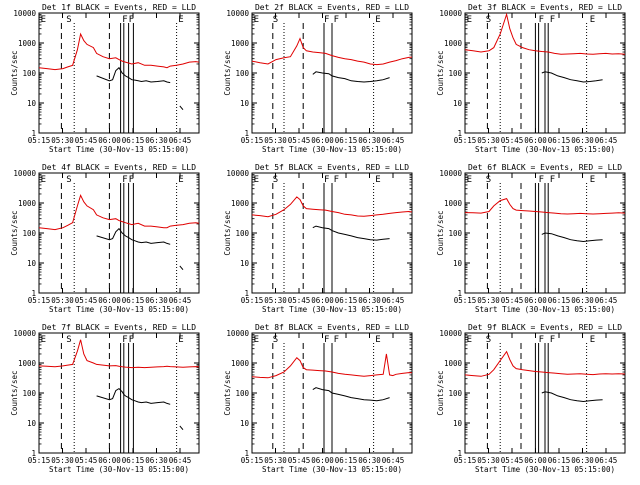  Describe the element at coordinates (332, 167) in the screenshot. I see `plot-title: Det 5f BLACK = Events, RED = LLD` at that location.